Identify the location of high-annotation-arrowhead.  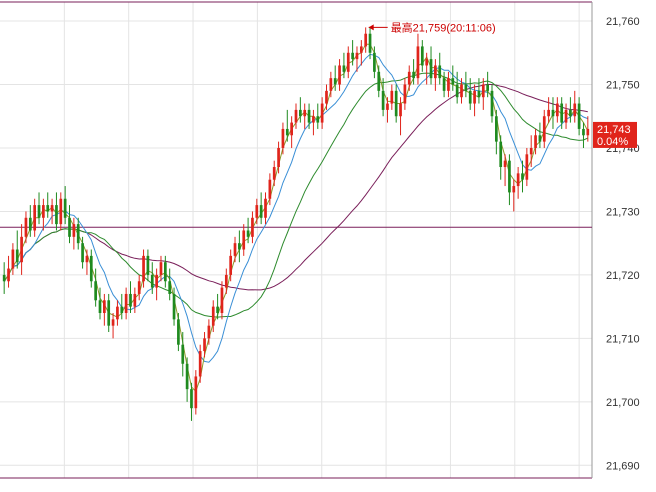
(371, 27).